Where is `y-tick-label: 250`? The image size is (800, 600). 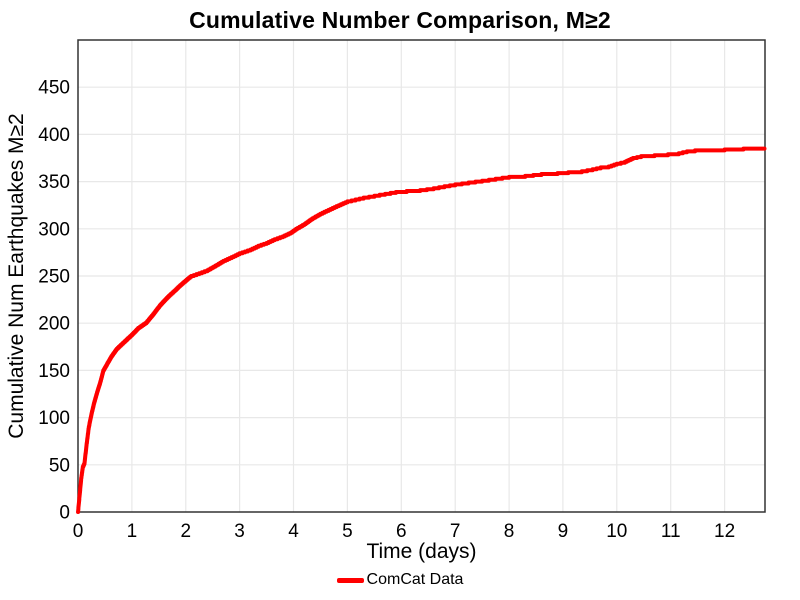 y-tick-label: 250 is located at coordinates (54, 277).